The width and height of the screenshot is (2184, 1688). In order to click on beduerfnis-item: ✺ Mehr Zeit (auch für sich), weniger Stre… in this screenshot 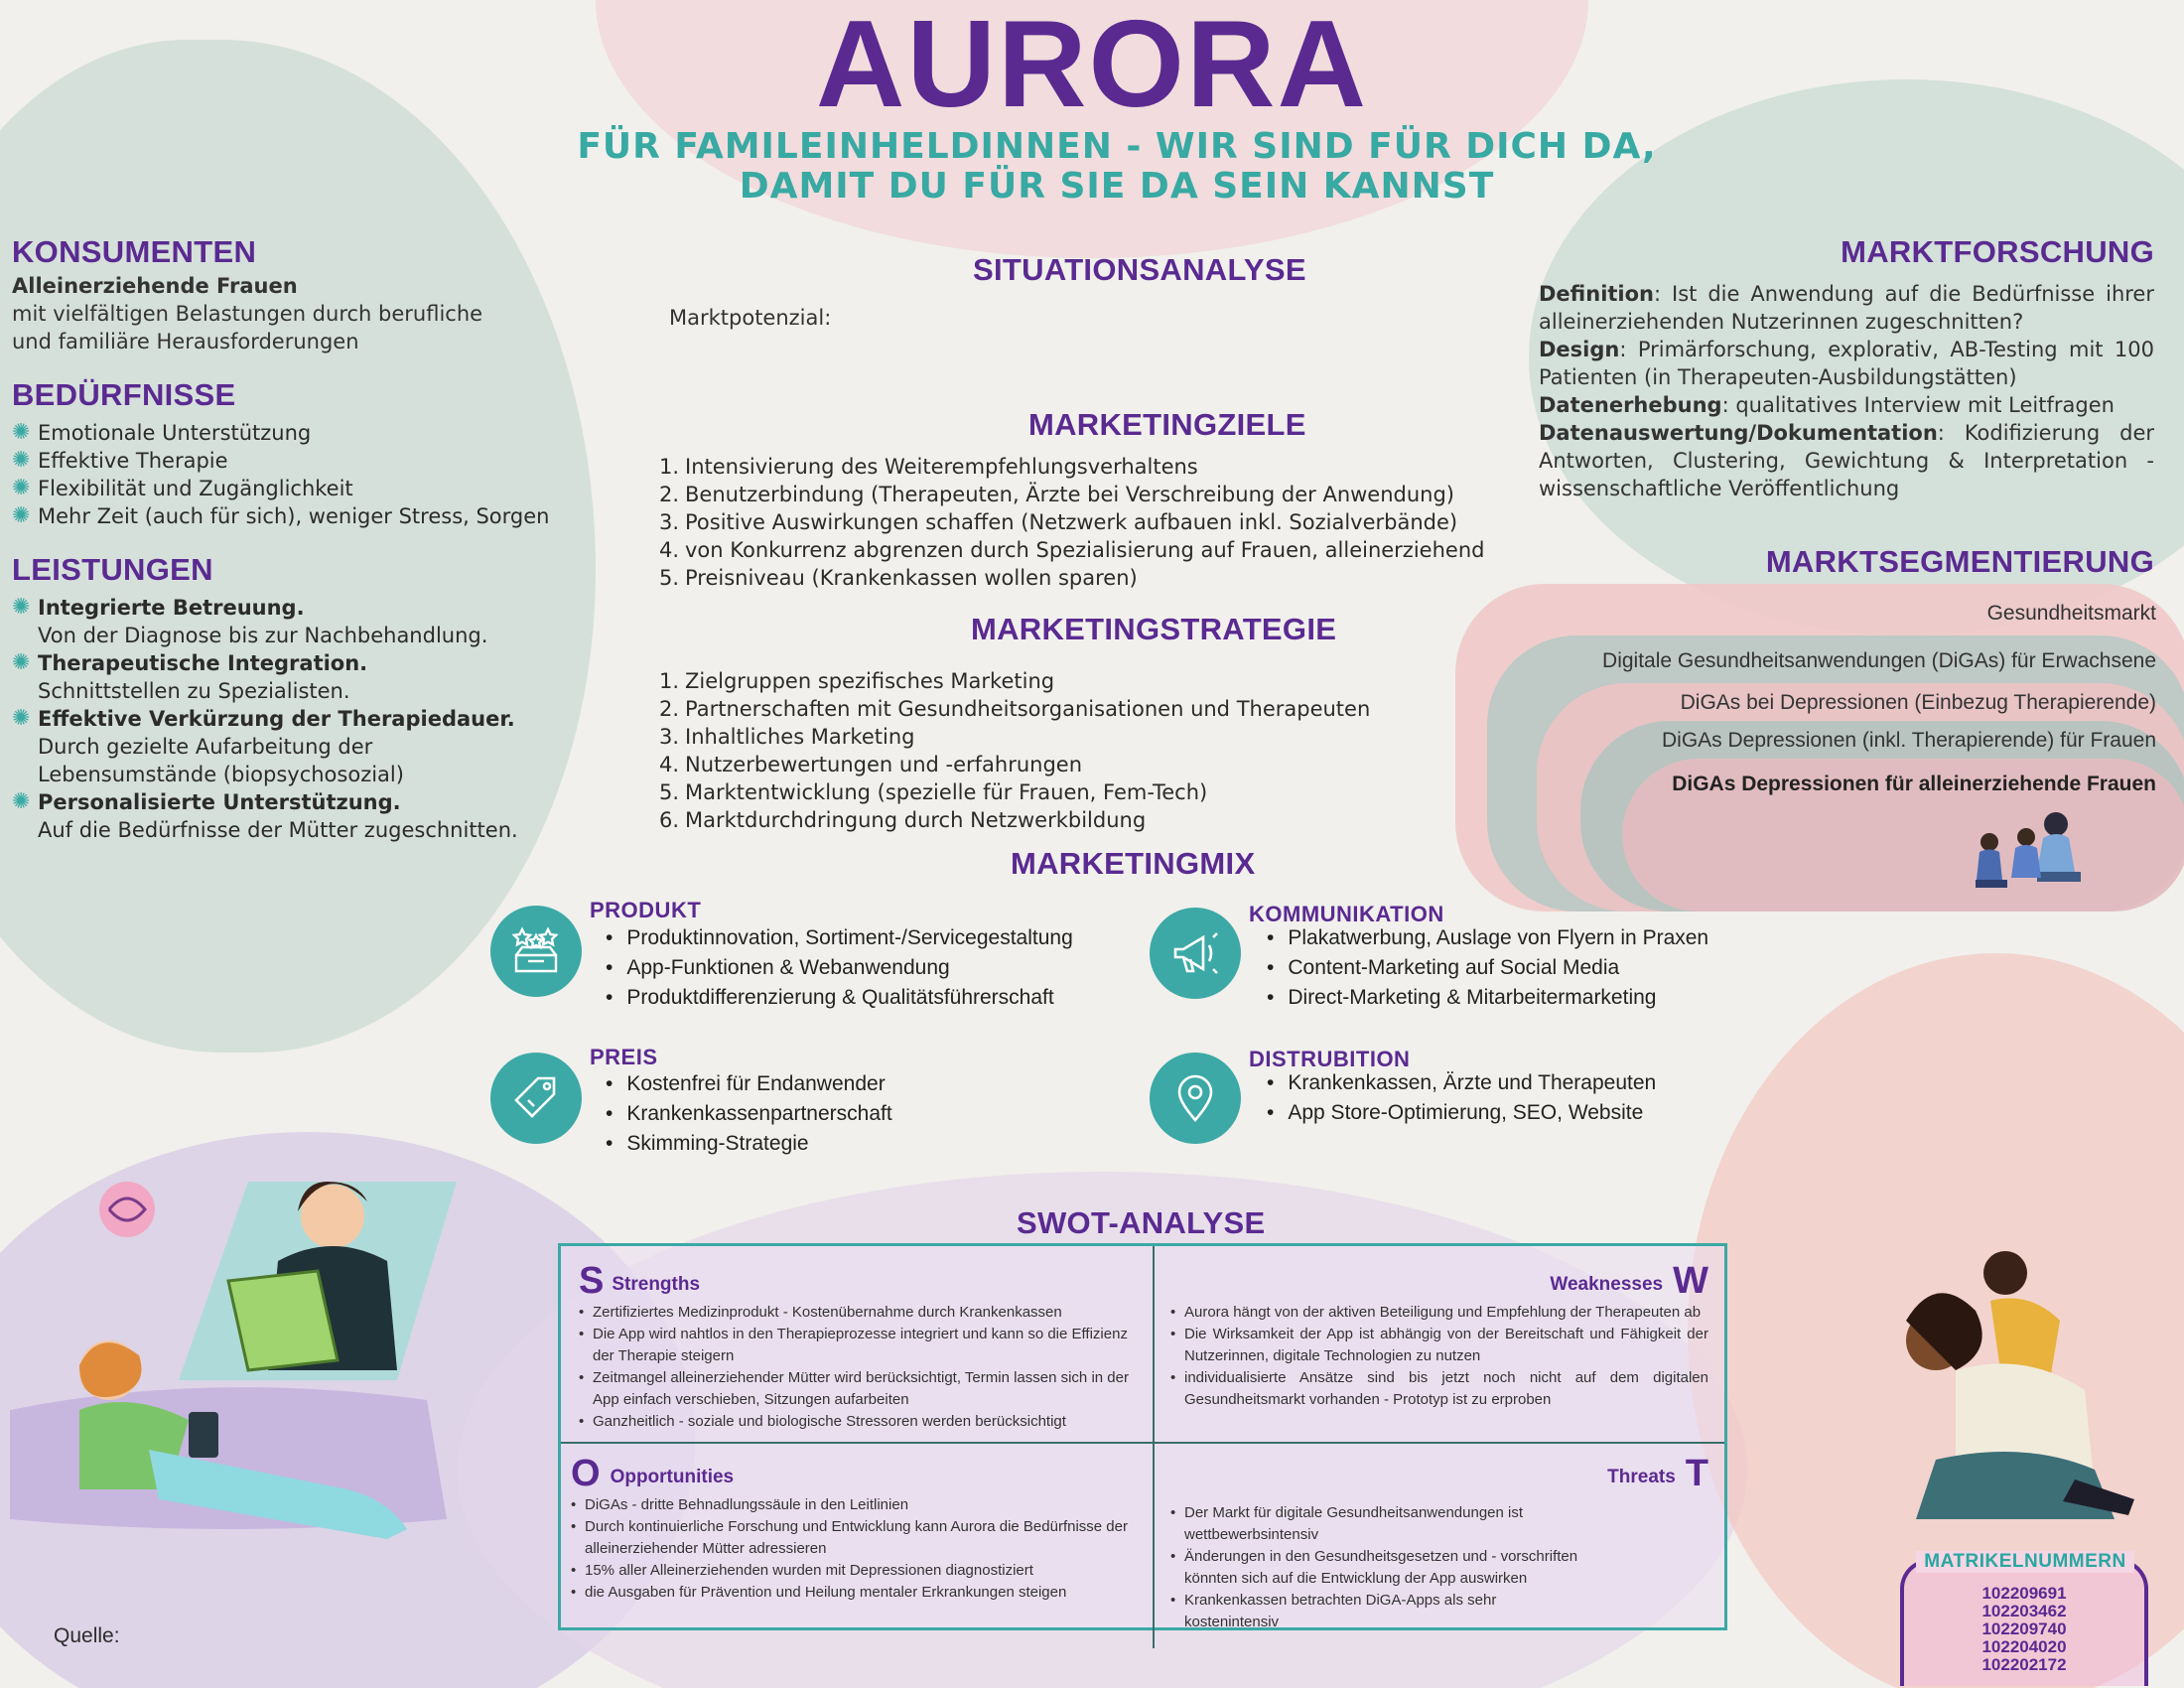, I will do `click(281, 515)`.